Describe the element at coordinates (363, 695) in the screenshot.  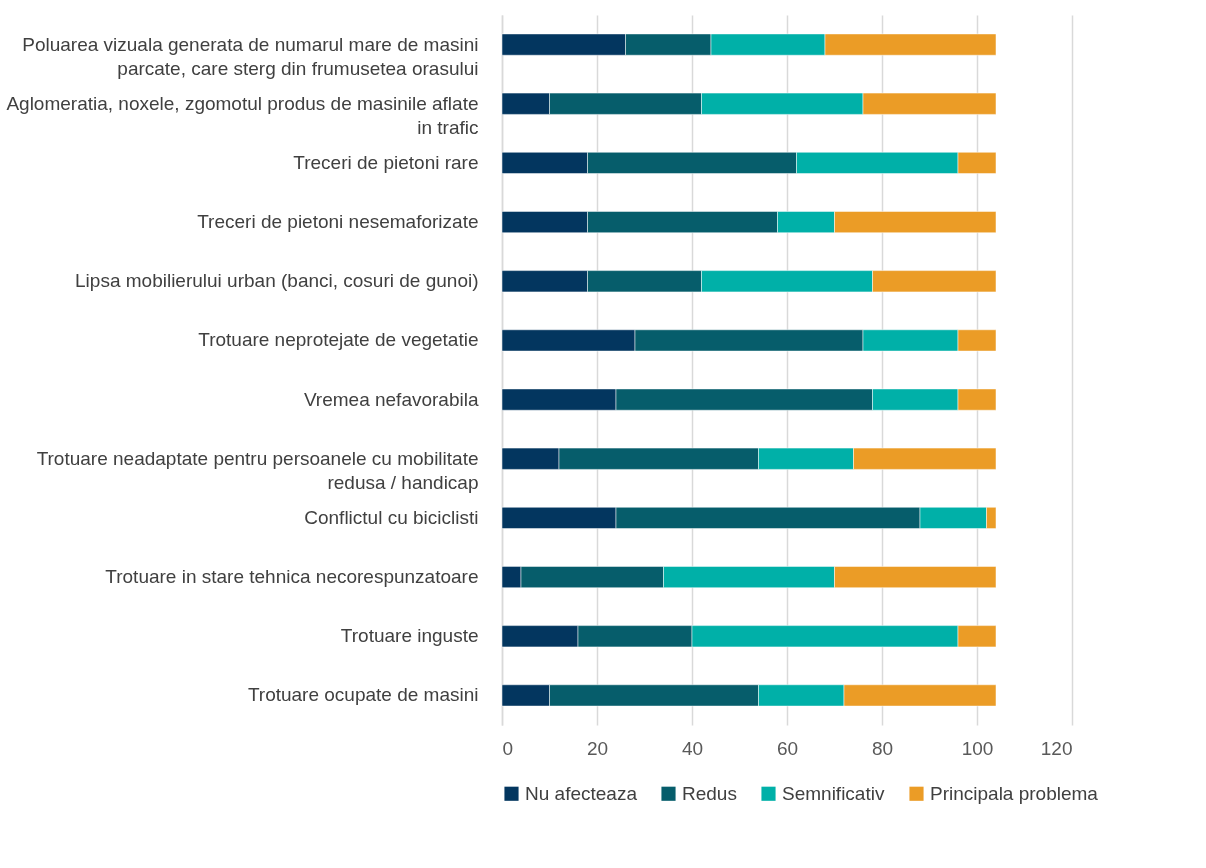
I see `y-tick-label: Trotuare ocupate de masini` at that location.